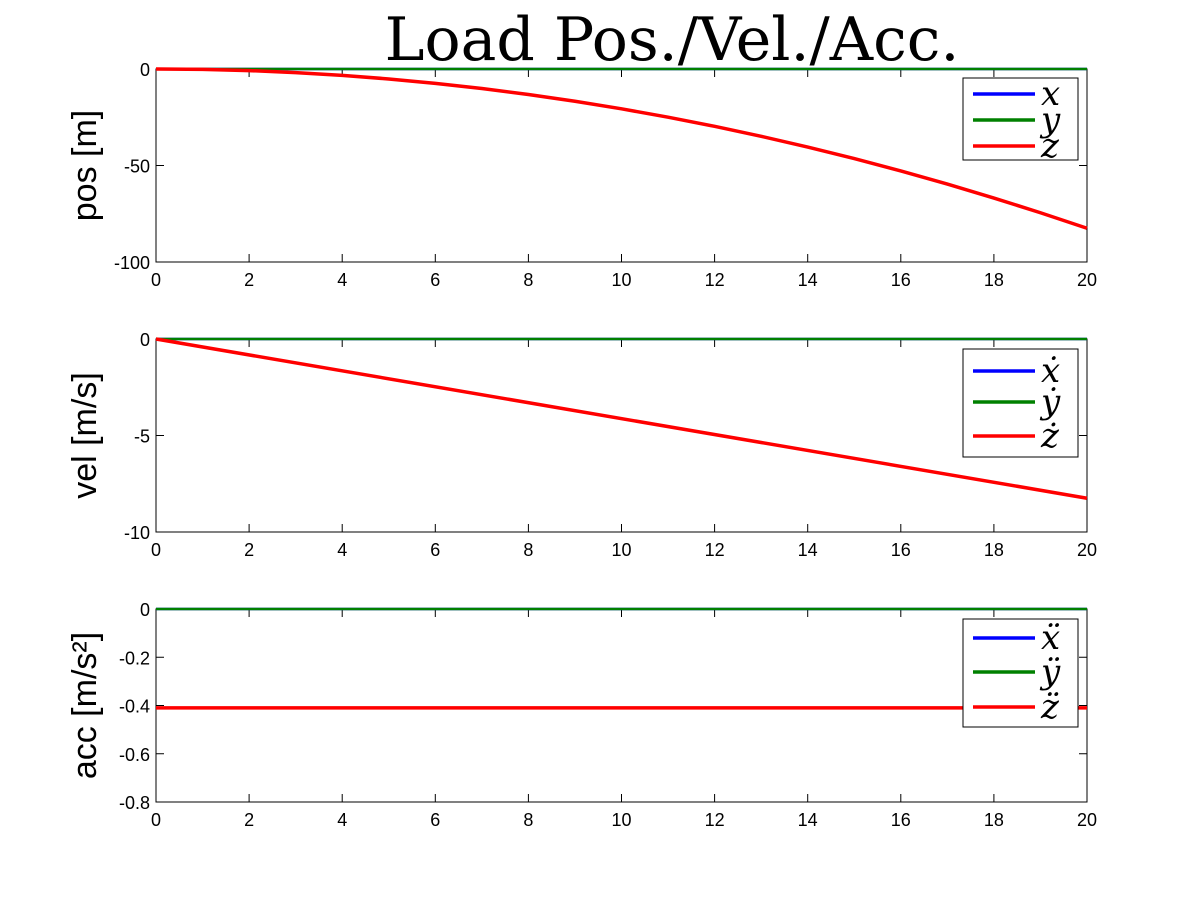 Image resolution: width=1201 pixels, height=901 pixels. Describe the element at coordinates (134, 707) in the screenshot. I see `y-tick-label: -0.4` at that location.